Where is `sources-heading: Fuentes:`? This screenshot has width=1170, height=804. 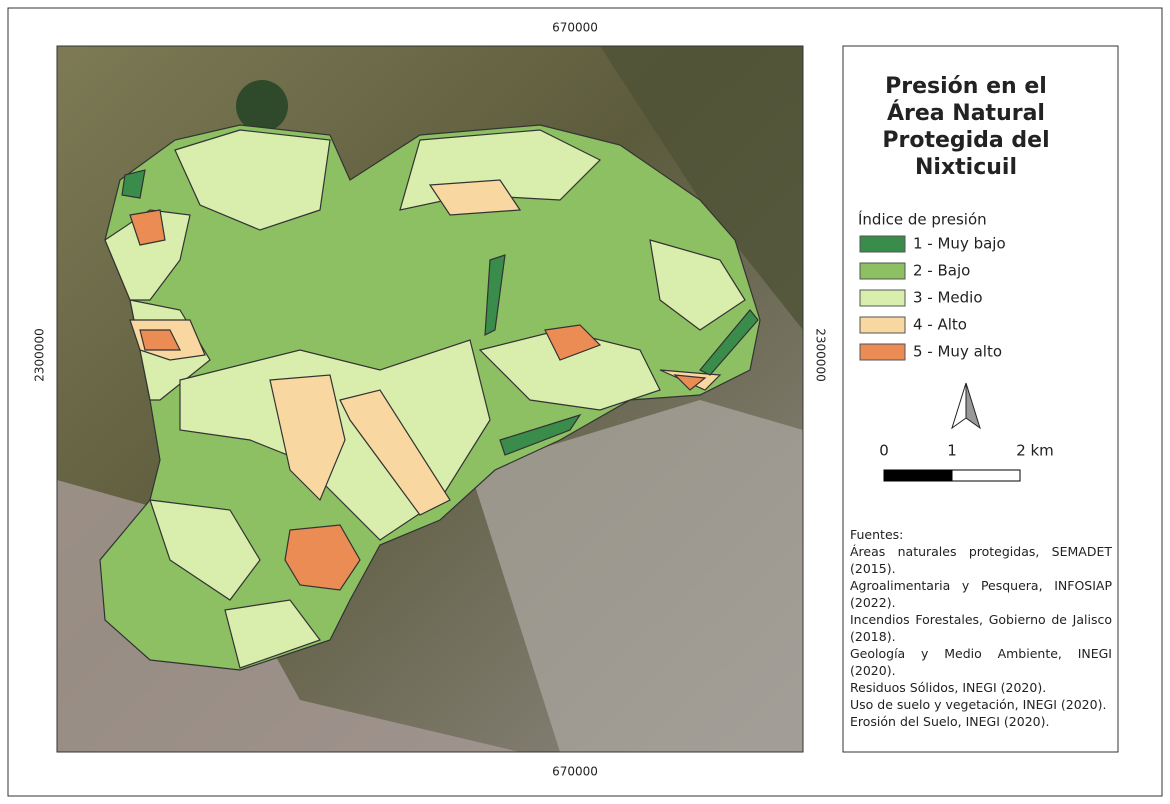
sources-heading: Fuentes: is located at coordinates (877, 534).